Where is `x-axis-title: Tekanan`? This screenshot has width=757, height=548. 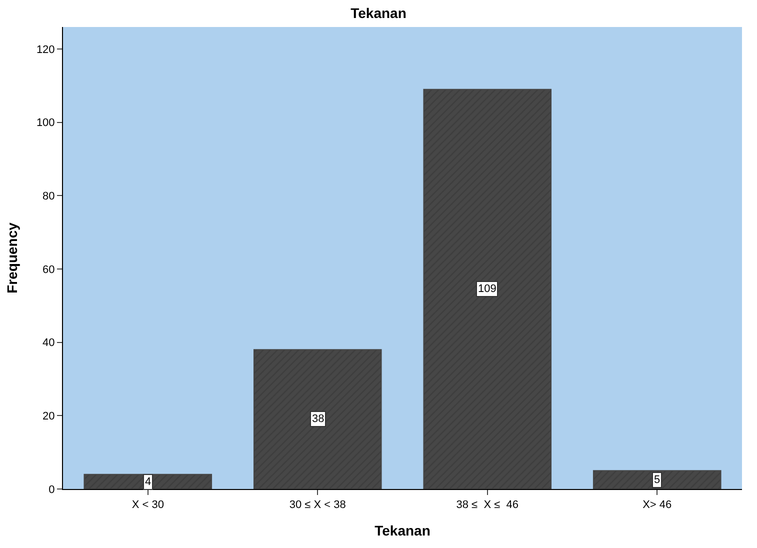
x-axis-title: Tekanan is located at coordinates (402, 530).